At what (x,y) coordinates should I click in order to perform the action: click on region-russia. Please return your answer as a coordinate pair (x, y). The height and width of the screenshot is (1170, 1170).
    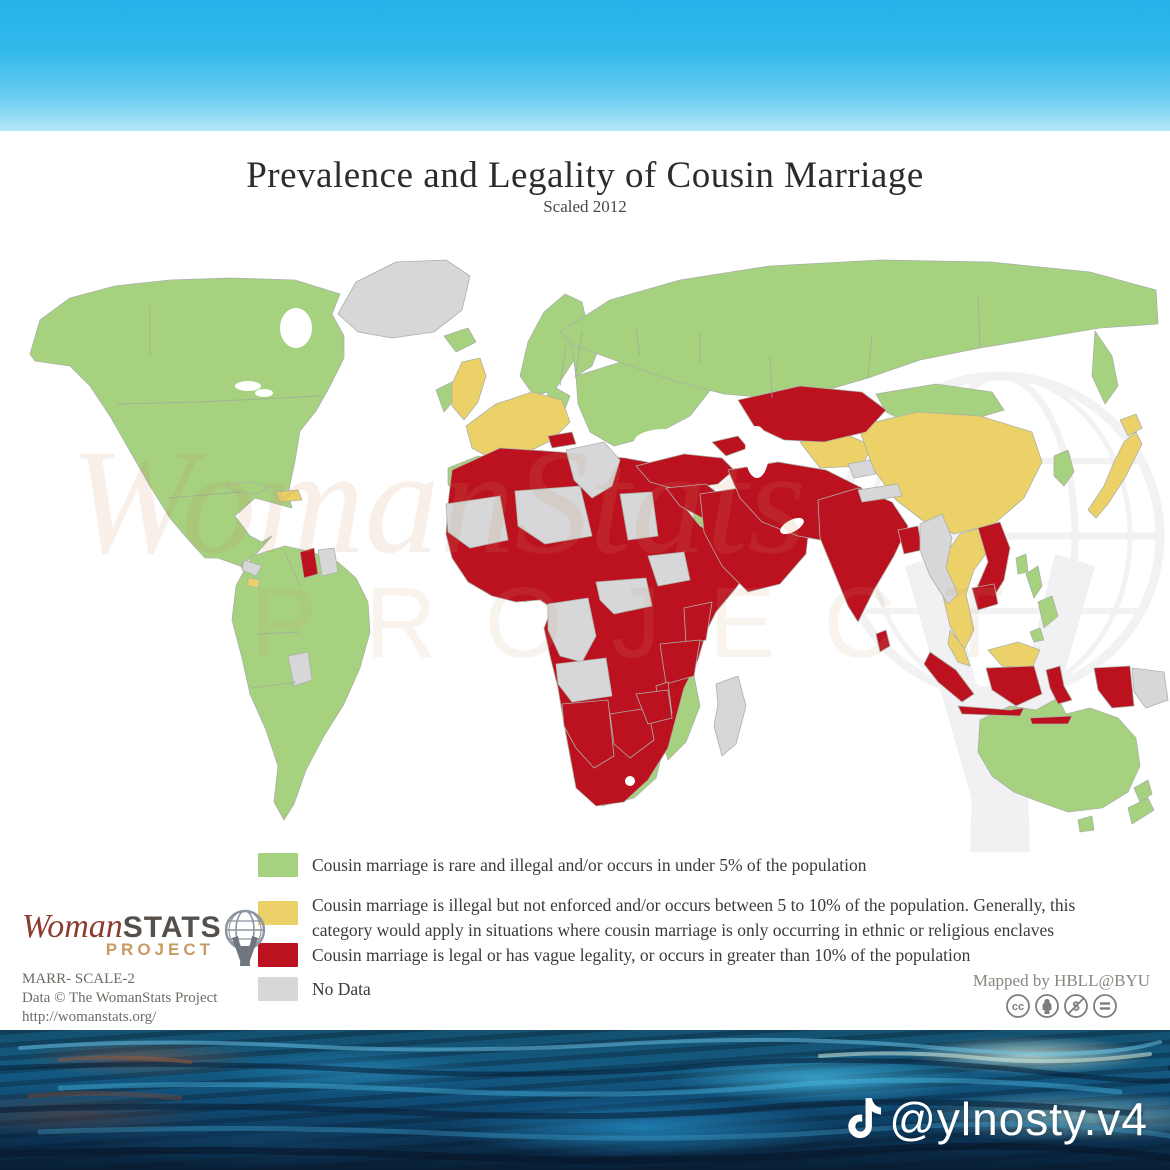
    Looking at the image, I should click on (859, 329).